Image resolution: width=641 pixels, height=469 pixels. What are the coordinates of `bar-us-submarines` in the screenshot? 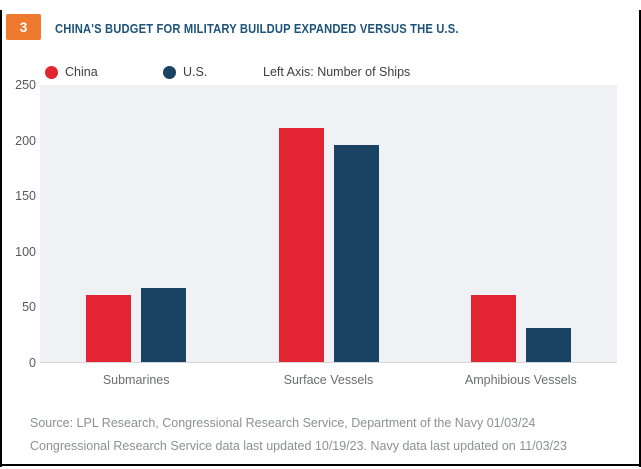 It's located at (164, 324).